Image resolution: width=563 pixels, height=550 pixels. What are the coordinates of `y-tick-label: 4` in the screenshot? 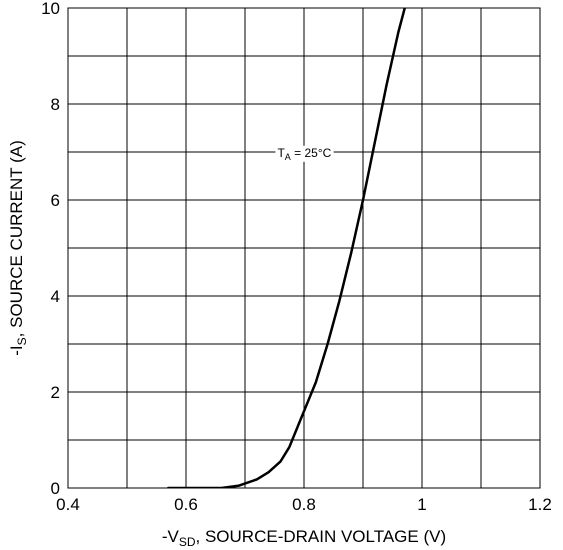 It's located at (55, 296).